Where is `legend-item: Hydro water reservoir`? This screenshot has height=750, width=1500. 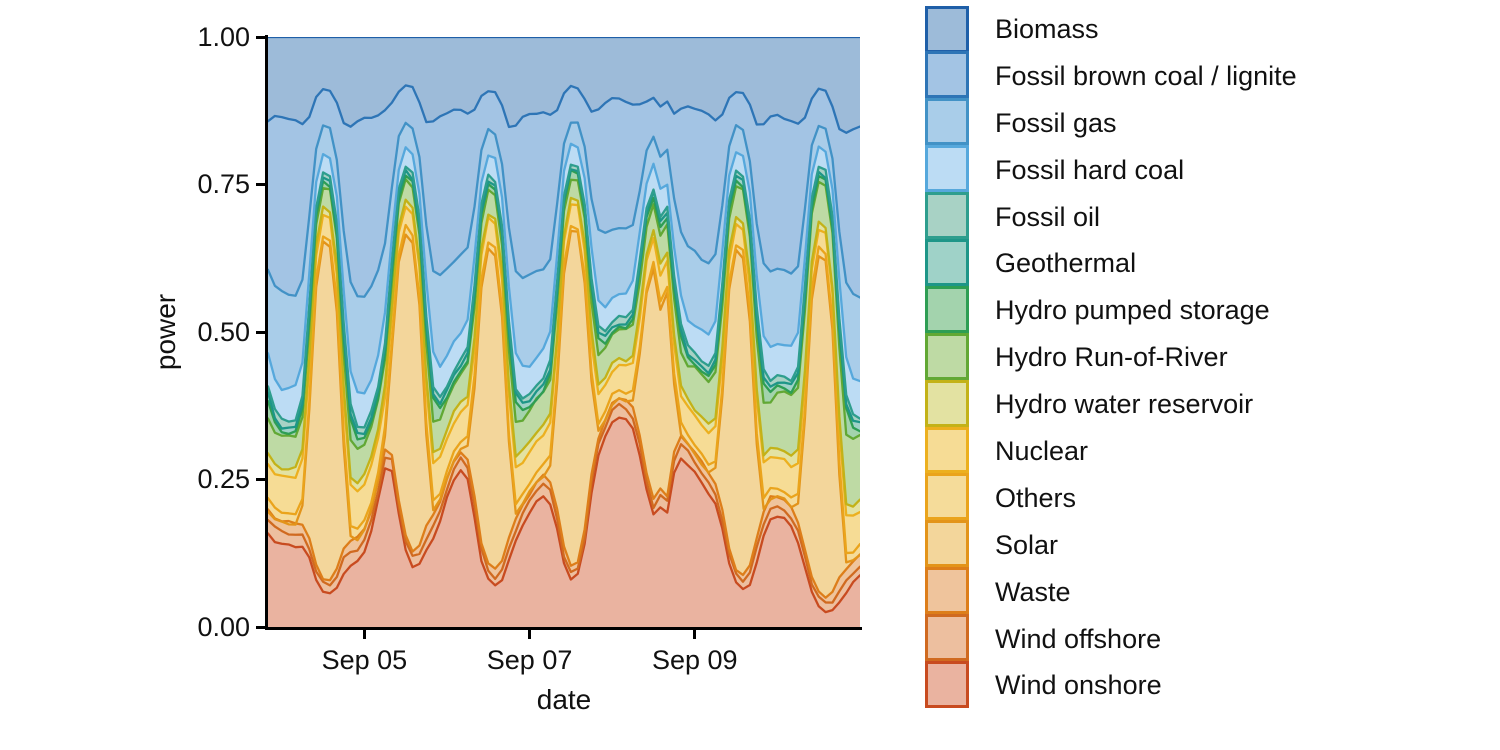
legend-item: Hydro water reservoir is located at coordinates (1111, 403).